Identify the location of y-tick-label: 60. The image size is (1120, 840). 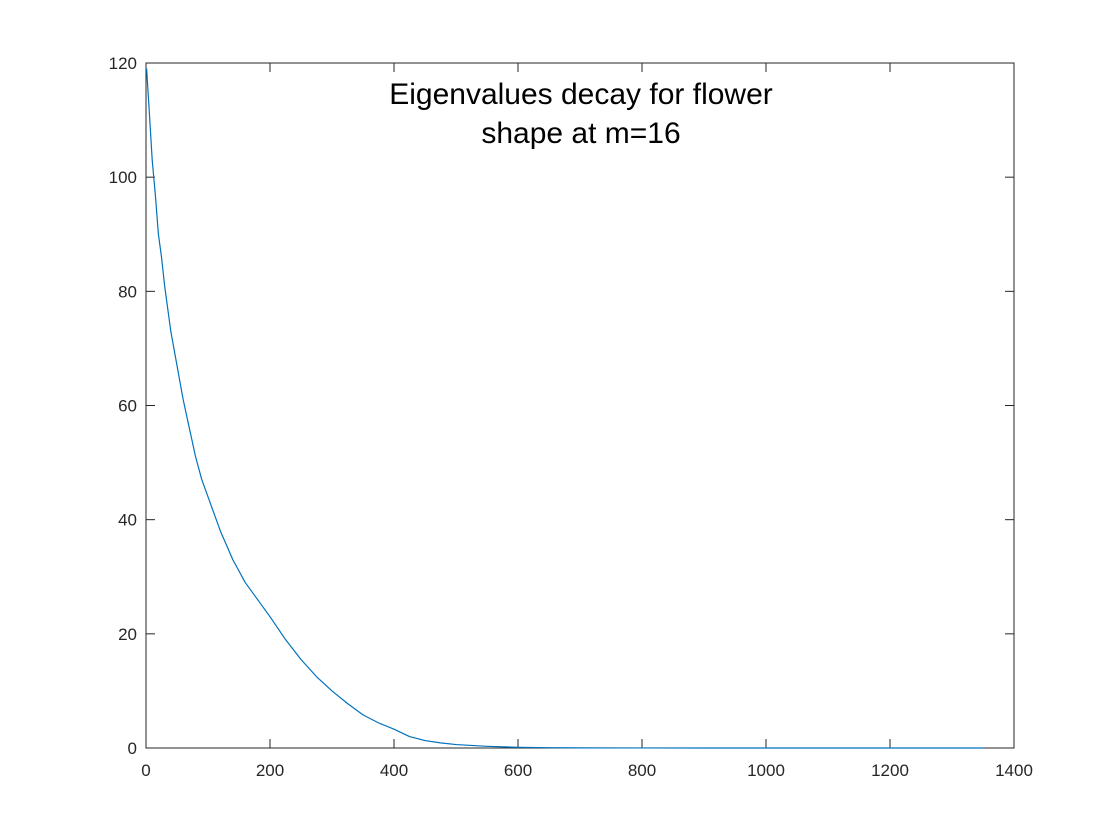
(127, 406).